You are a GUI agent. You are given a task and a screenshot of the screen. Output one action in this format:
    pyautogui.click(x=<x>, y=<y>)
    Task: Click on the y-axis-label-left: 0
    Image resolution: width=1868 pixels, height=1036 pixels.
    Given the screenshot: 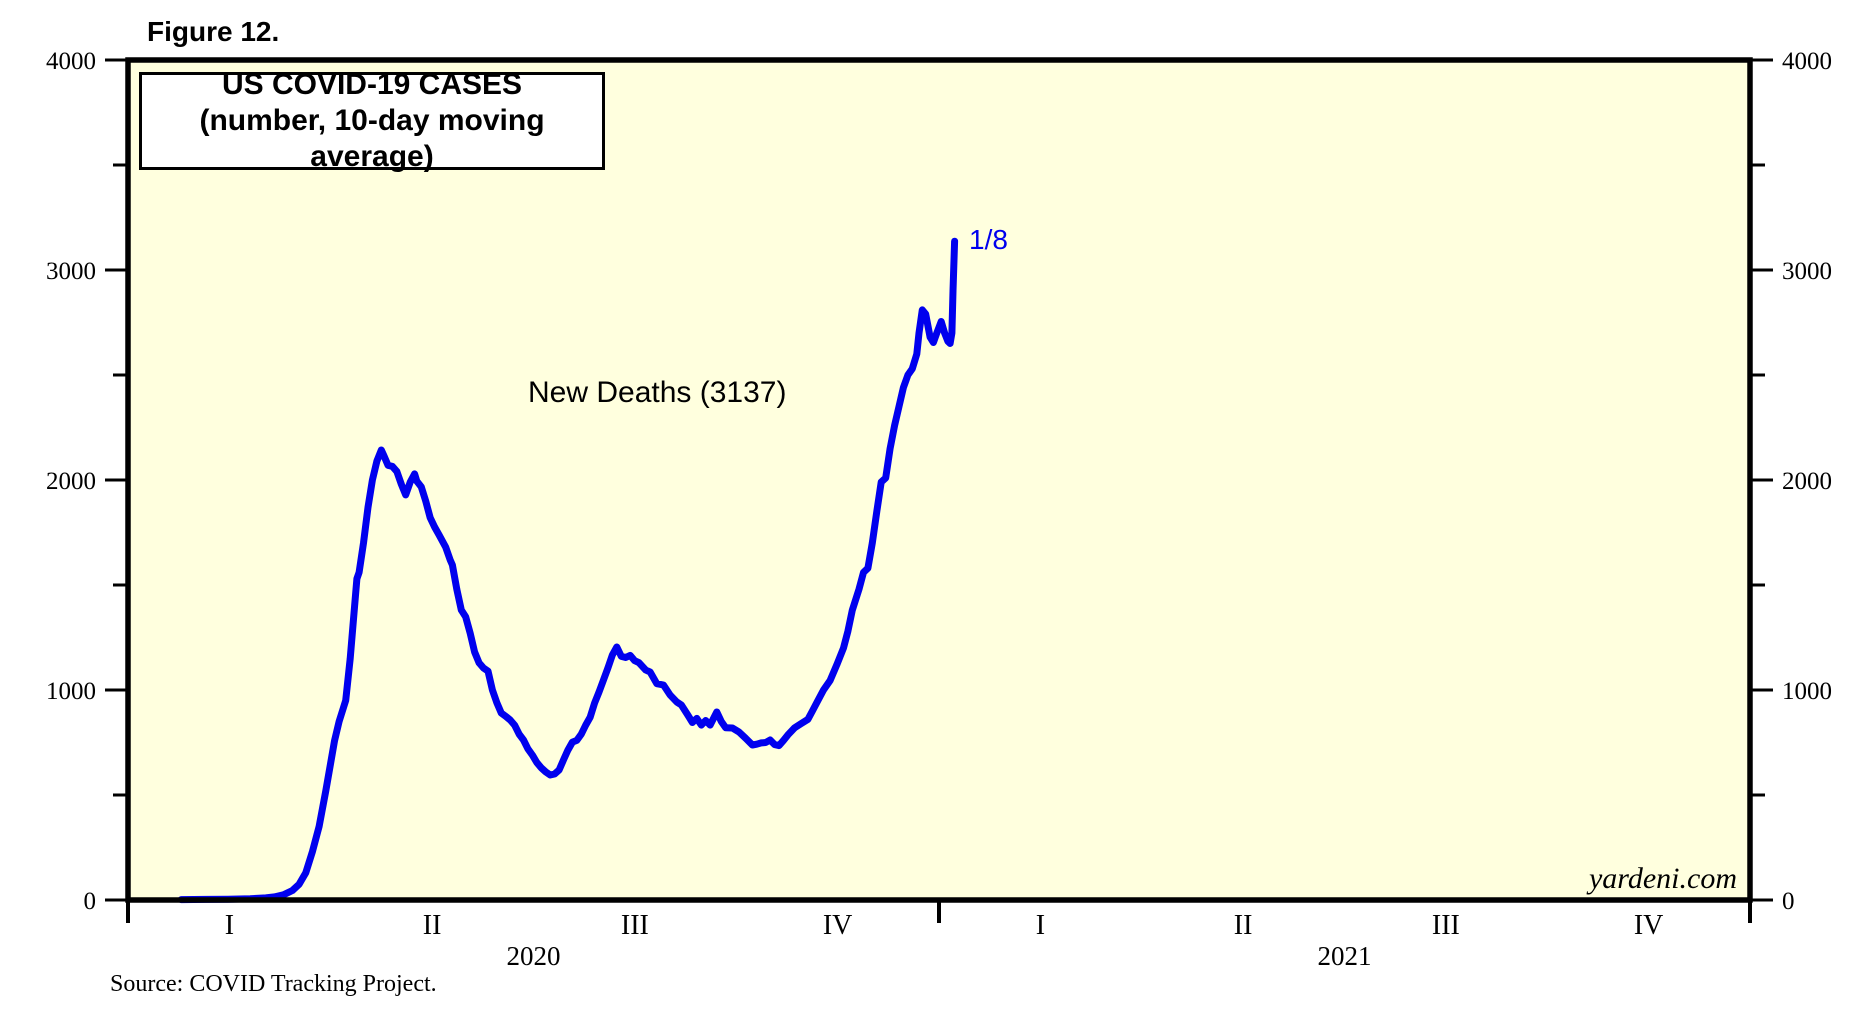 What is the action you would take?
    pyautogui.click(x=90, y=901)
    